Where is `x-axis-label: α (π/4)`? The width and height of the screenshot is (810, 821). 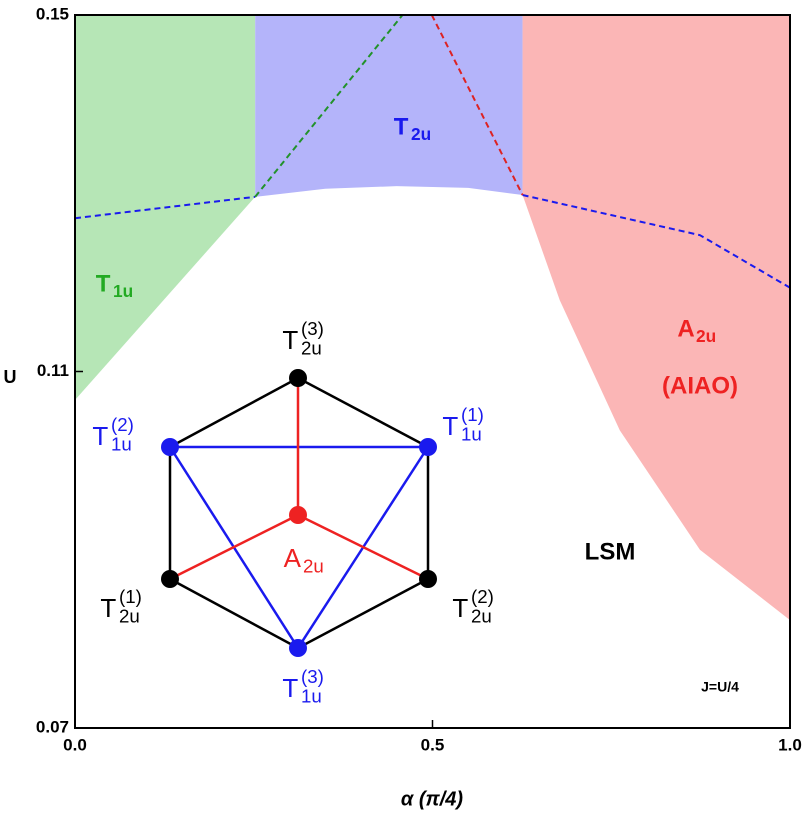
x-axis-label: α (π/4) is located at coordinates (432, 799).